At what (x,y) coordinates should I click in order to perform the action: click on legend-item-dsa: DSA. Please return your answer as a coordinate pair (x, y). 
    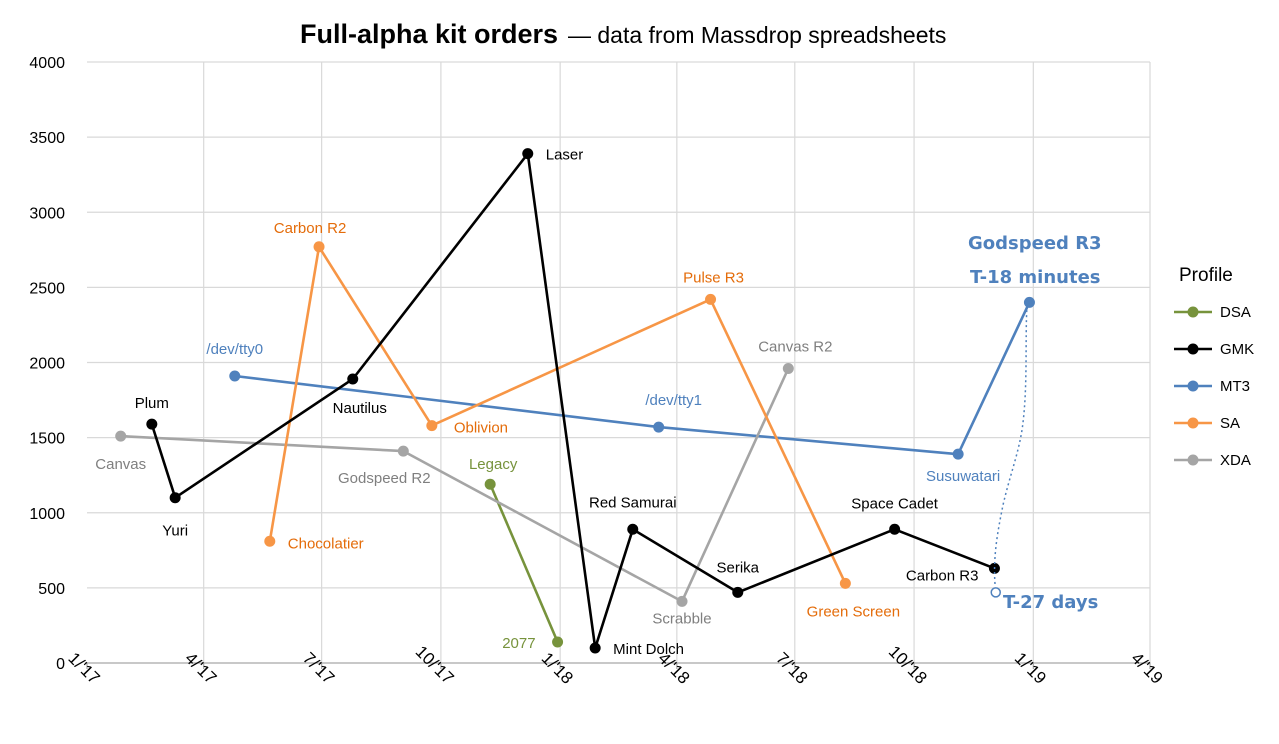
    Looking at the image, I should click on (1212, 312).